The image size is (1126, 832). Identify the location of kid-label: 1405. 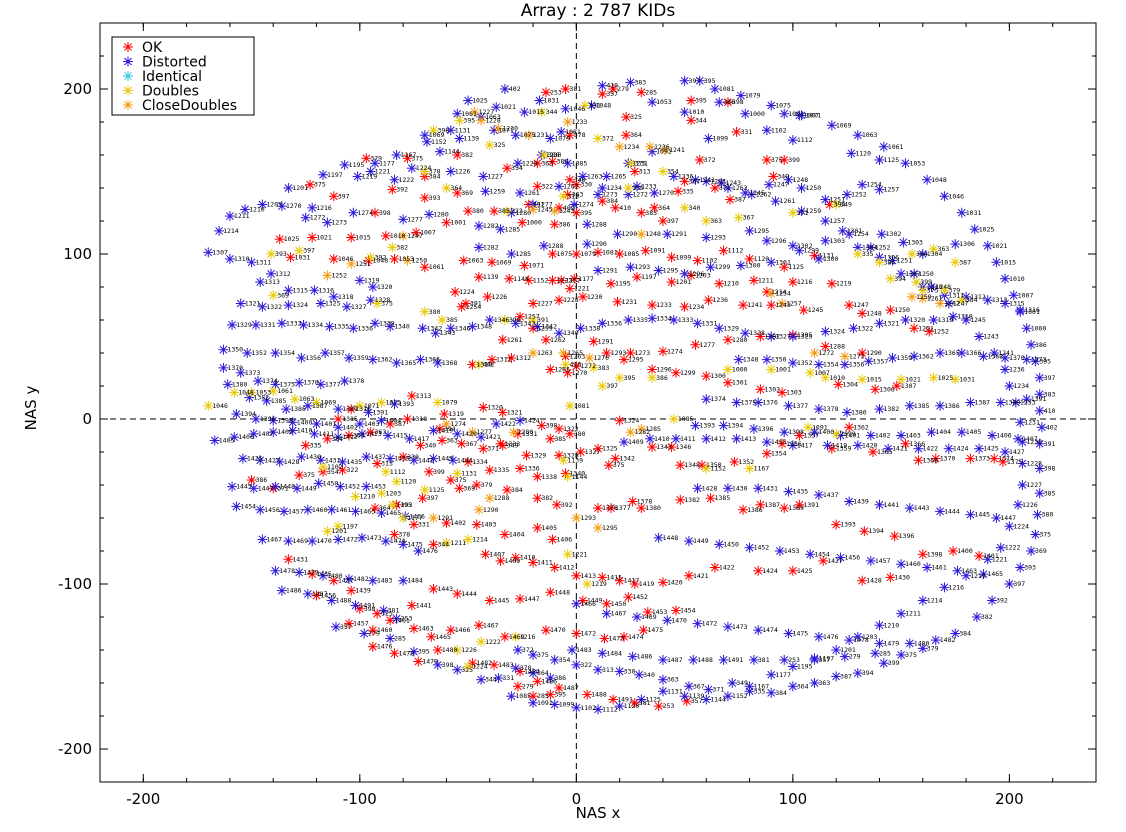
(549, 528).